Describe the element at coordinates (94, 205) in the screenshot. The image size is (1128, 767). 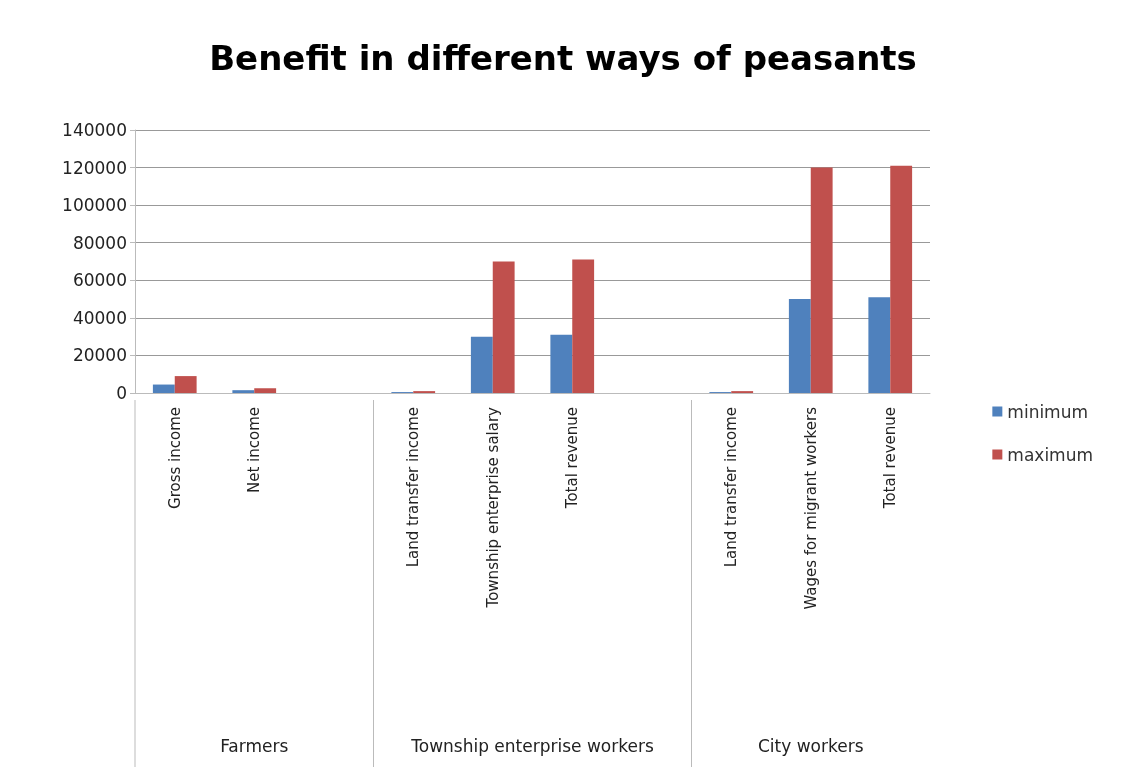
I see `y-tick-label: 100000` at that location.